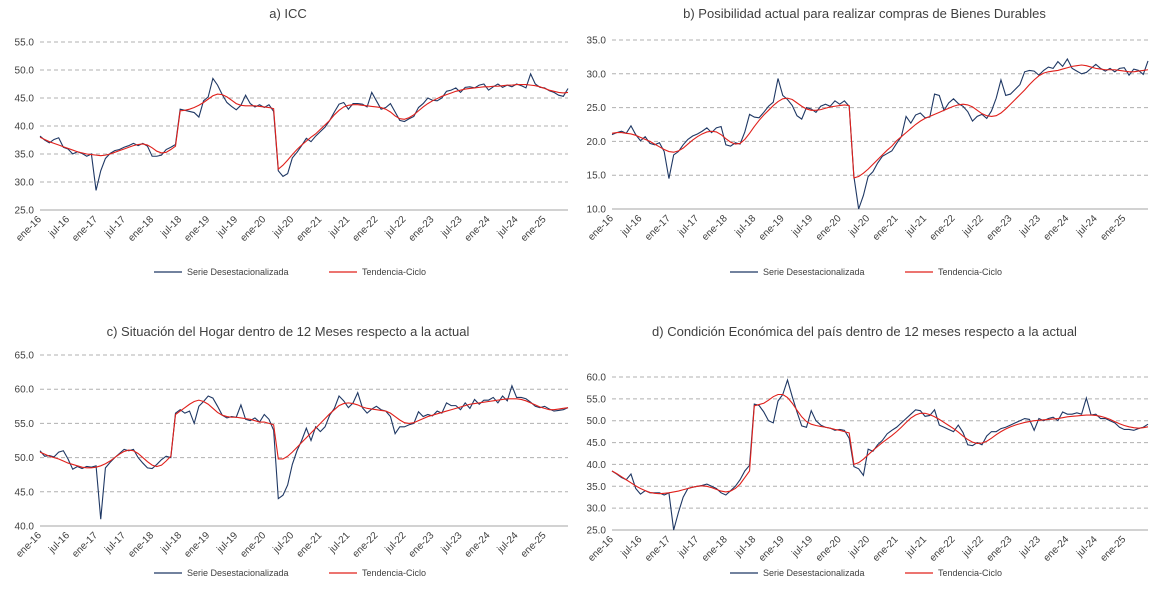 This screenshot has width=1153, height=601. Describe the element at coordinates (284, 543) in the screenshot. I see `x-tick-label: jul-20` at that location.